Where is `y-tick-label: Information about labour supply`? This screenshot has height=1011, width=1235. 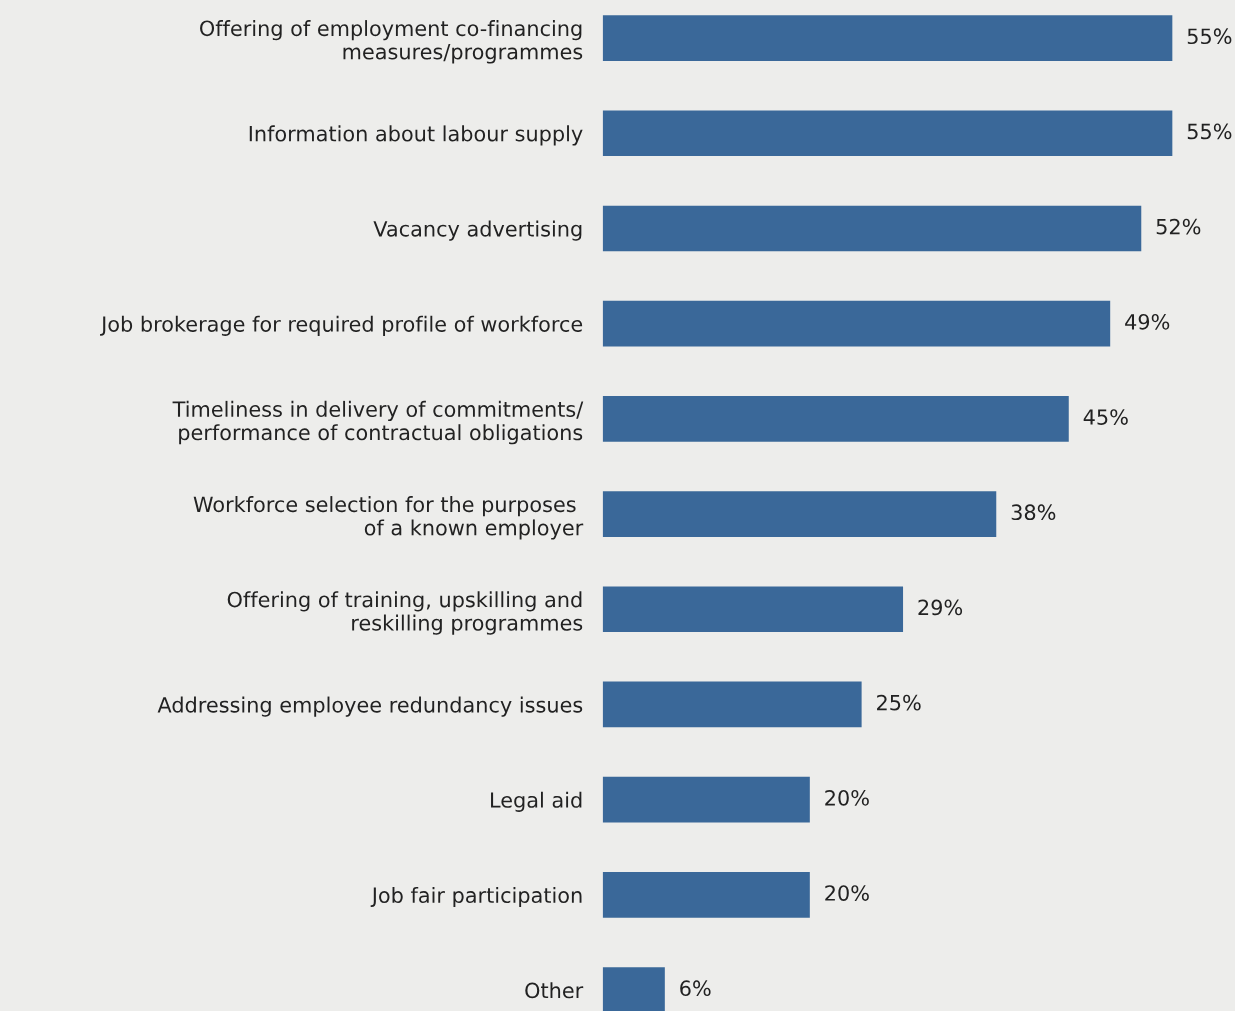
y-tick-label: Information about labour supply is located at coordinates (416, 135).